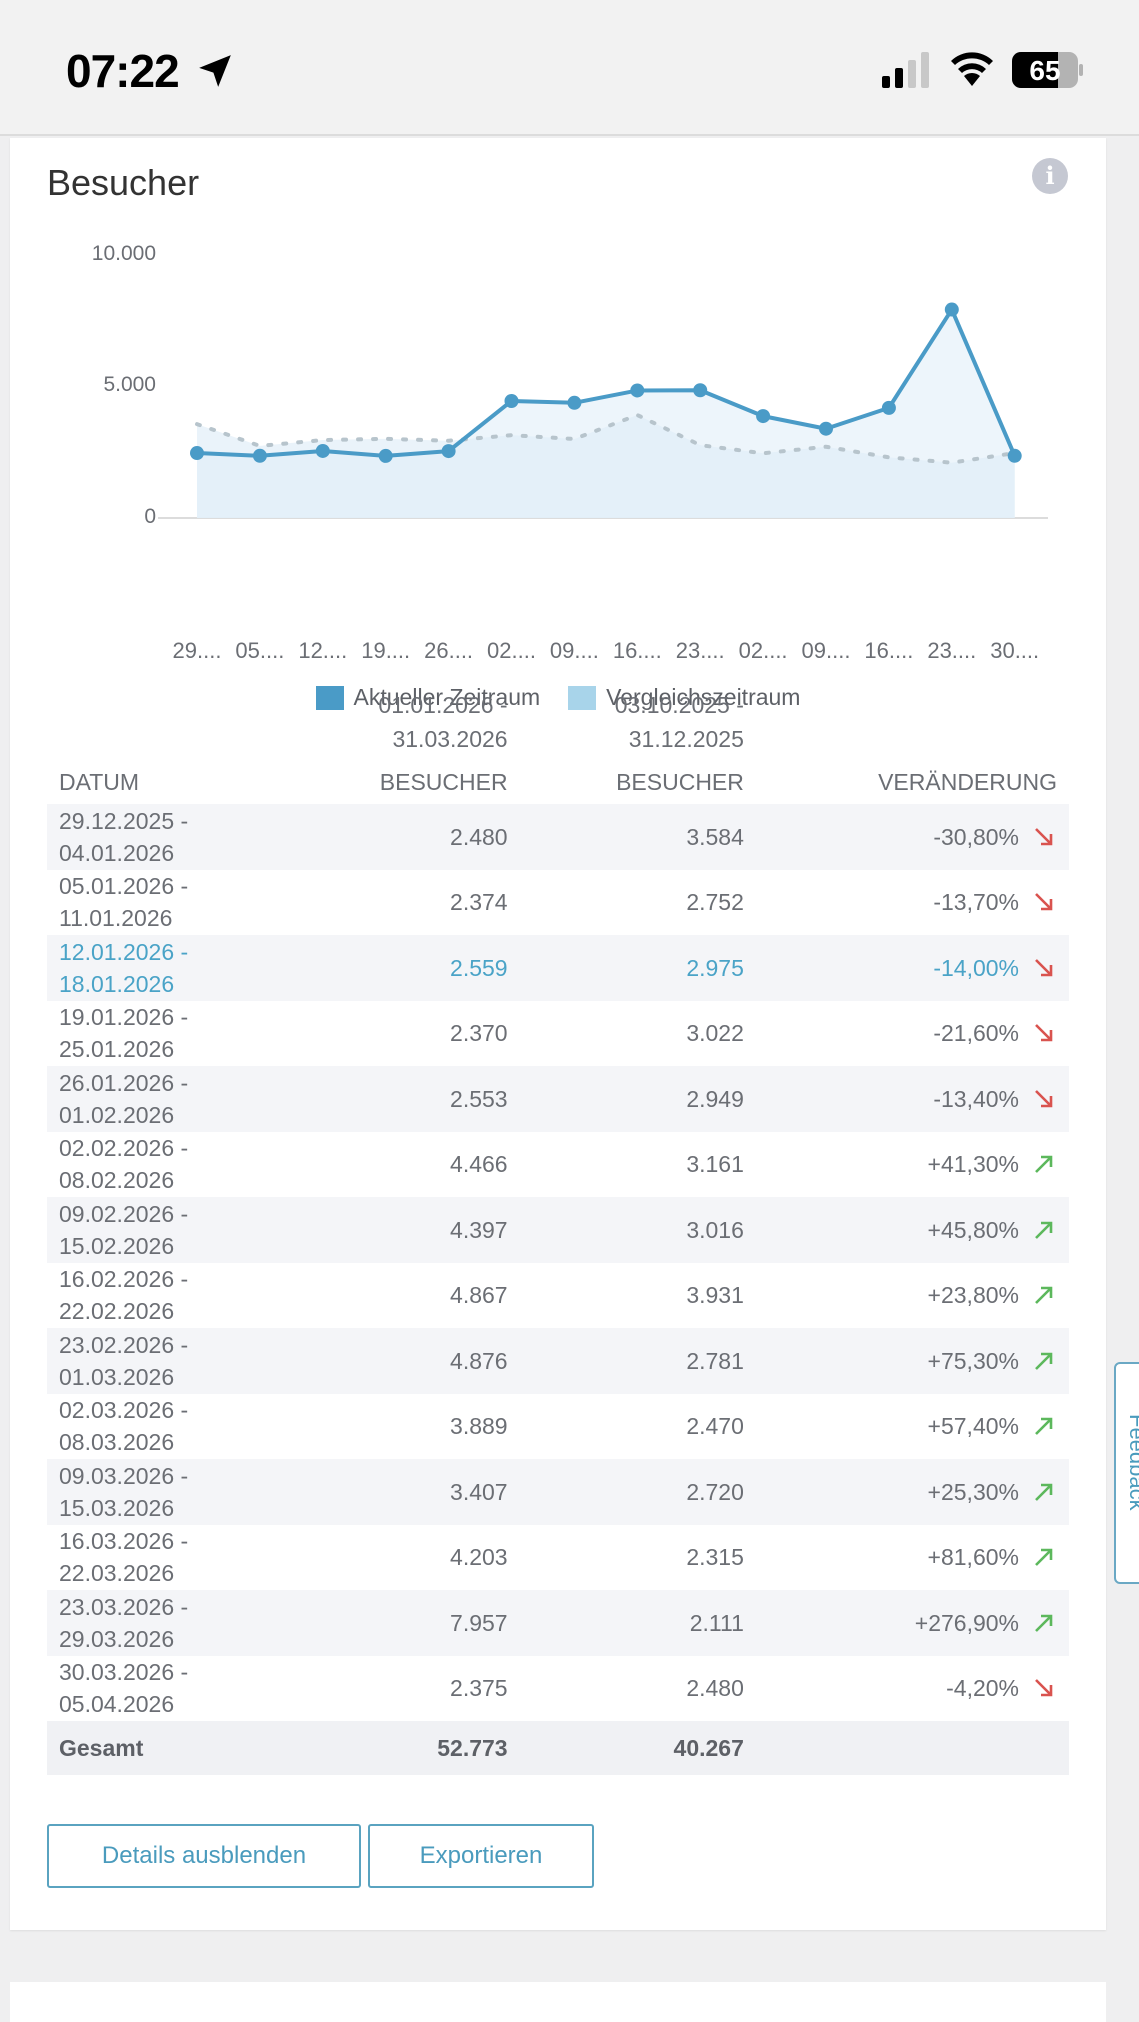 The image size is (1139, 2022). Describe the element at coordinates (1126, 1473) in the screenshot. I see `feedback-tab: Feedback` at that location.